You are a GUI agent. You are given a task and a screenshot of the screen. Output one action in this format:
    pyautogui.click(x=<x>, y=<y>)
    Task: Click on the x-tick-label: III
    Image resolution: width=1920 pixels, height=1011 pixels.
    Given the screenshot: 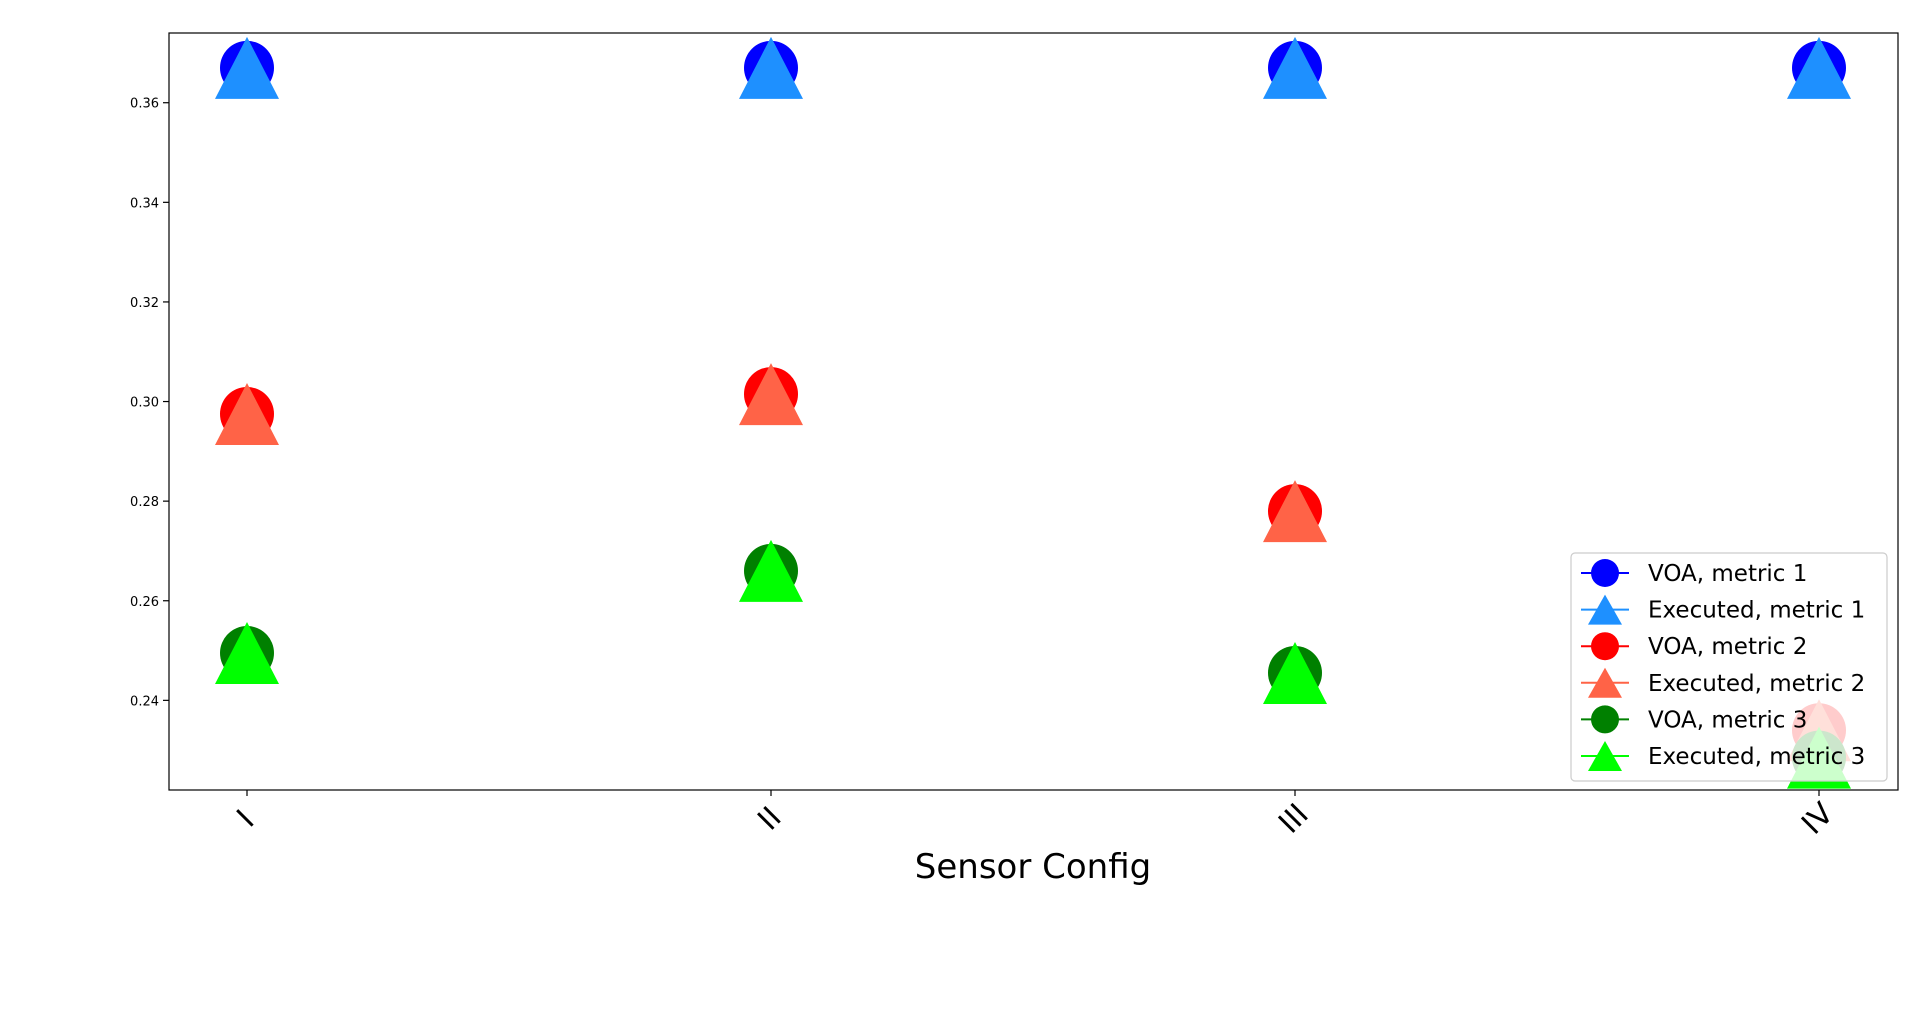 What is the action you would take?
    pyautogui.click(x=1294, y=819)
    